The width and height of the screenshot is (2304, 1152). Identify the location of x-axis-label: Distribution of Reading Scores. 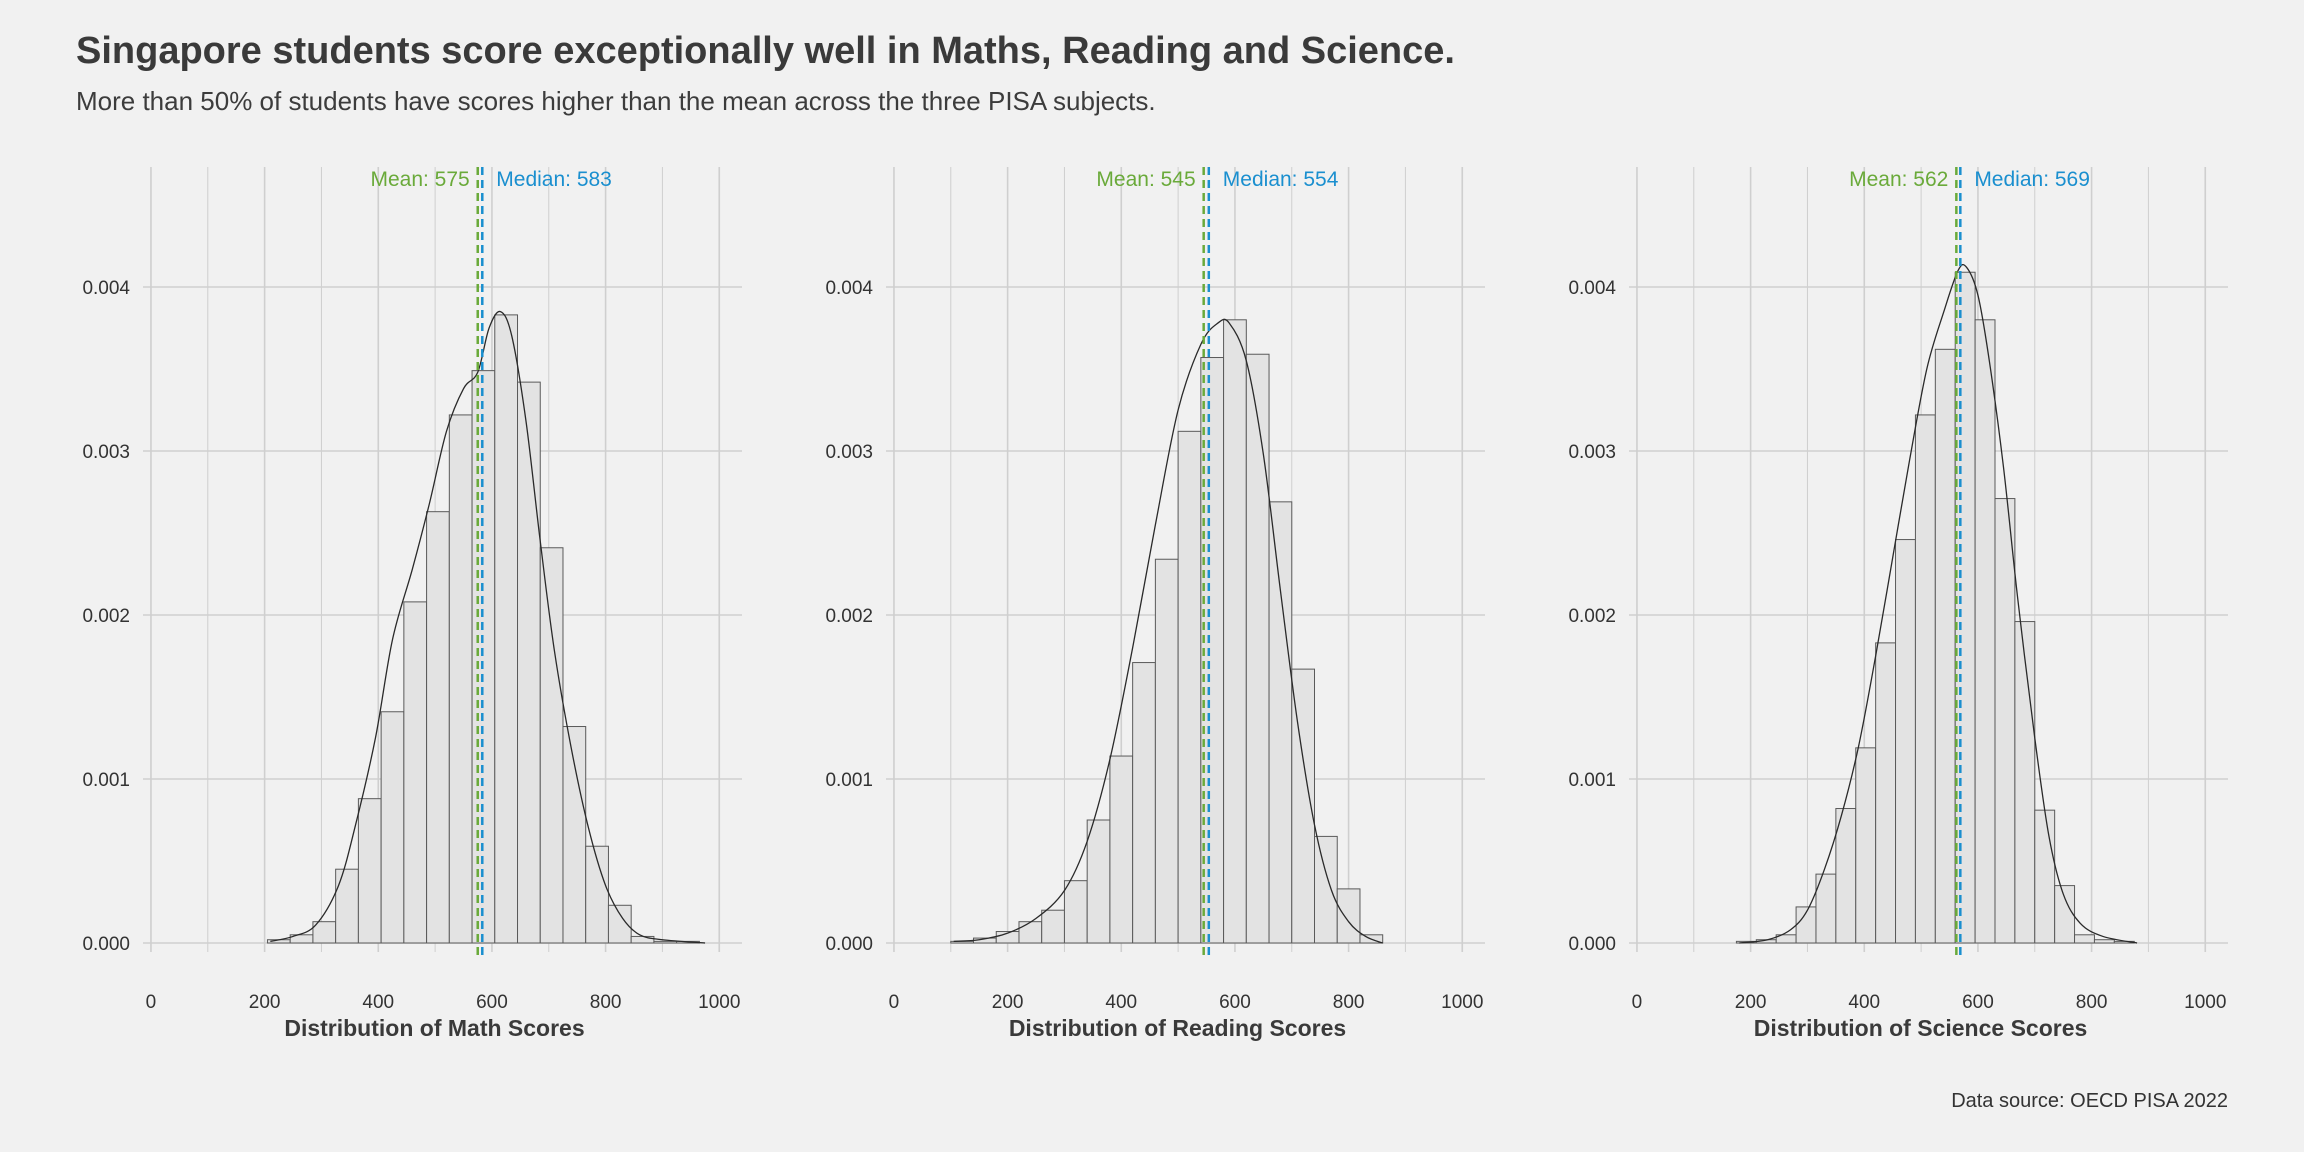
(1177, 1028).